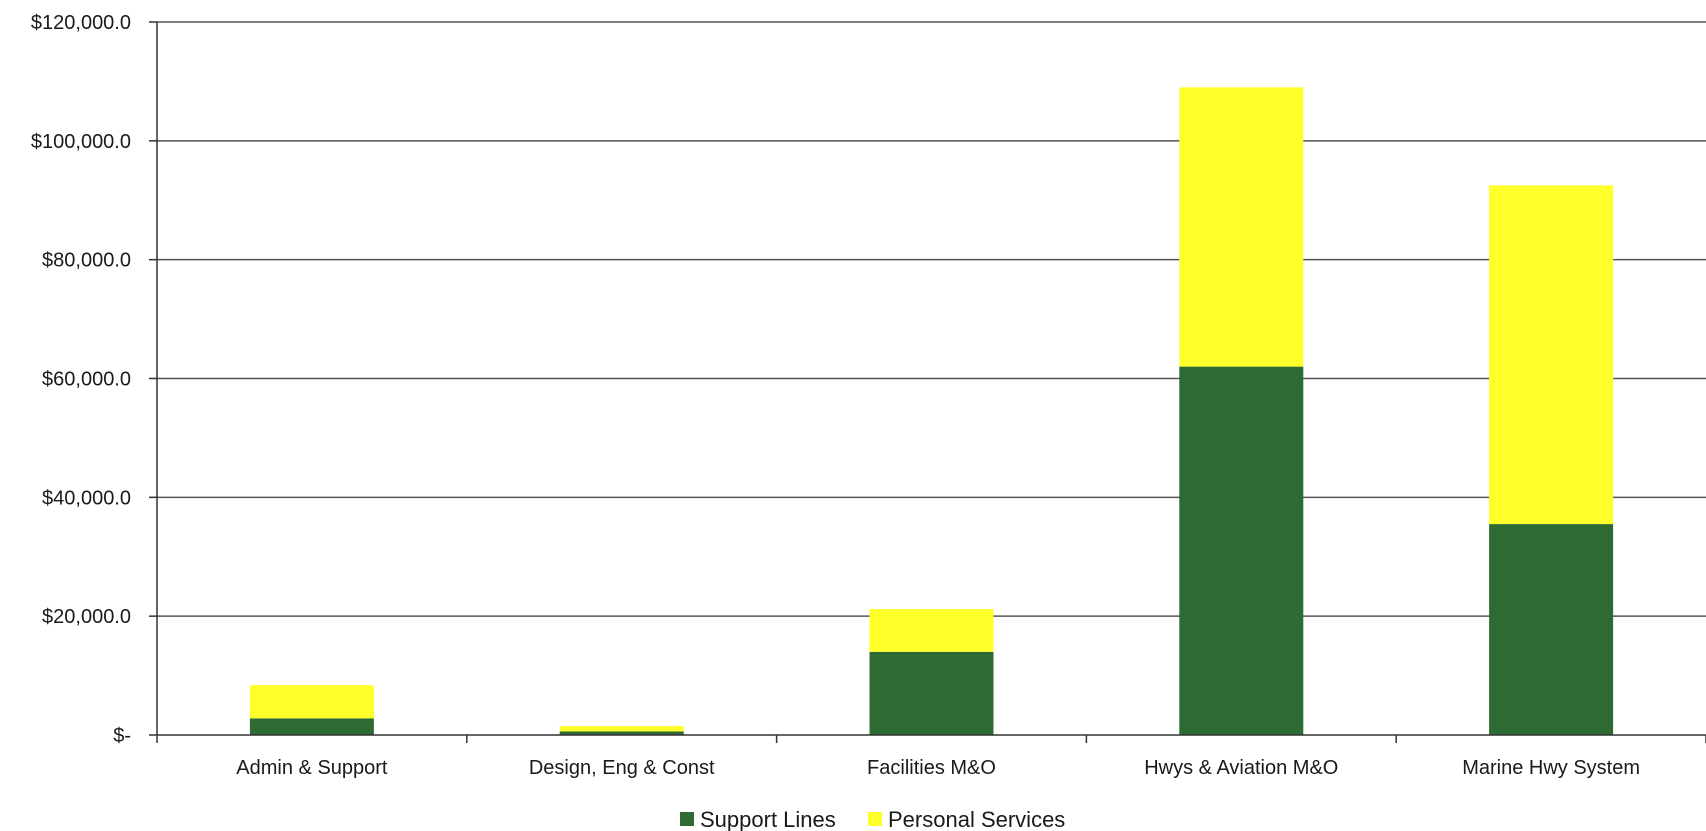 The image size is (1706, 831). I want to click on y-tick-label: $-, so click(122, 736).